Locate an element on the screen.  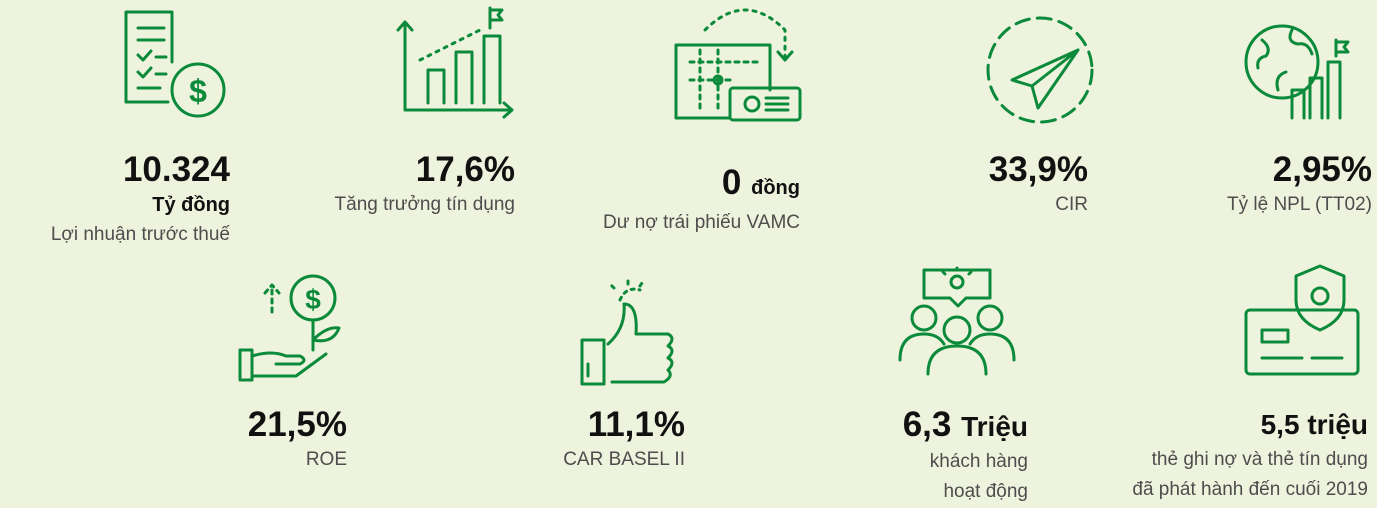
stat: 11,1% CAR BASEL II is located at coordinates (624, 440).